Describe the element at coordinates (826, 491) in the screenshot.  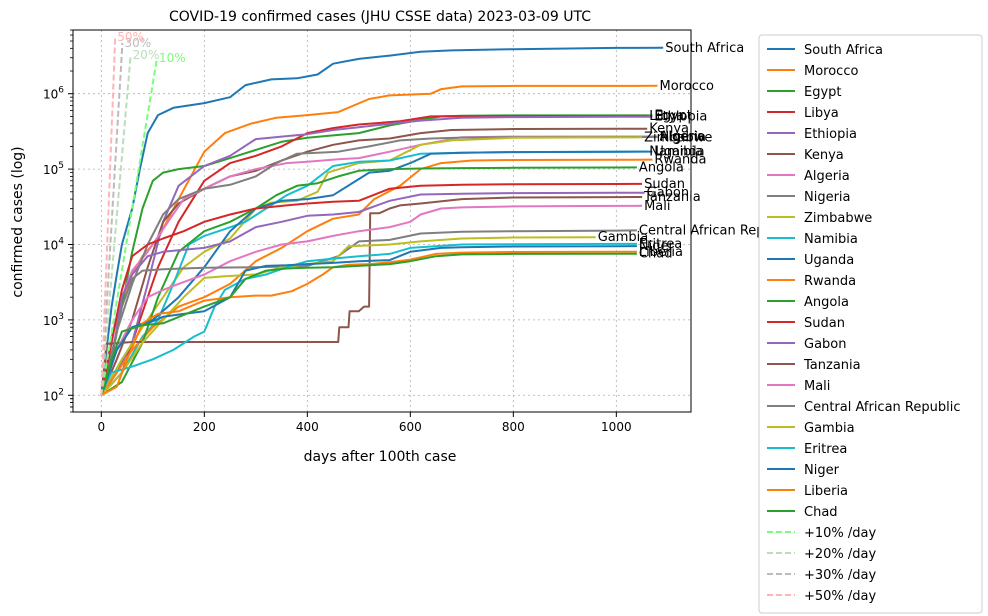
I see `legend-label-liberia: Liberia` at that location.